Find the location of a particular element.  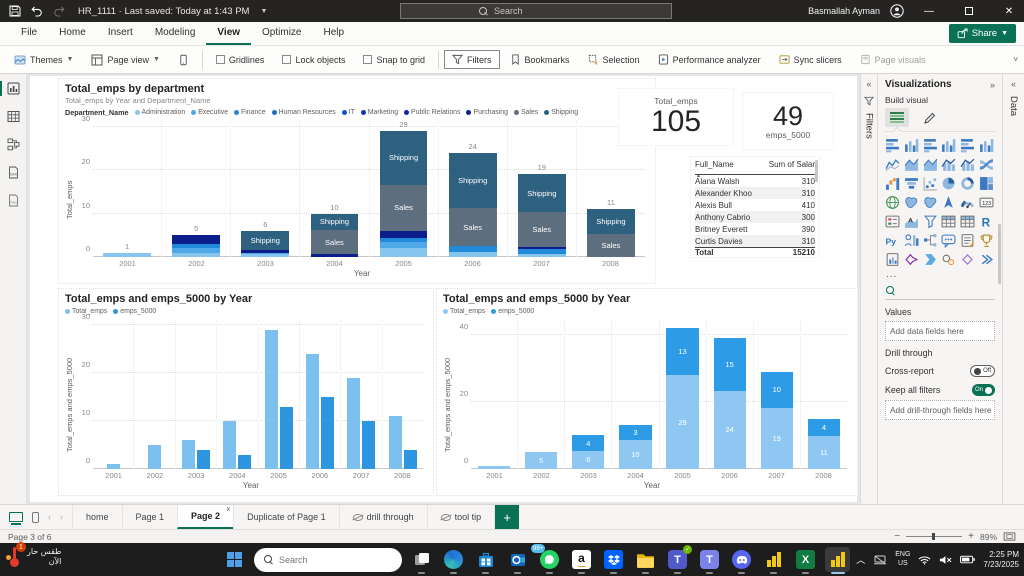

tray-expand-icon: ︿ is located at coordinates (861, 560).